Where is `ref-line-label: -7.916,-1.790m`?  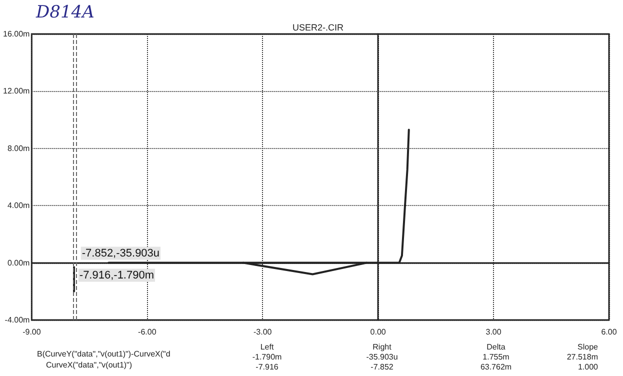 ref-line-label: -7.916,-1.790m is located at coordinates (116, 275).